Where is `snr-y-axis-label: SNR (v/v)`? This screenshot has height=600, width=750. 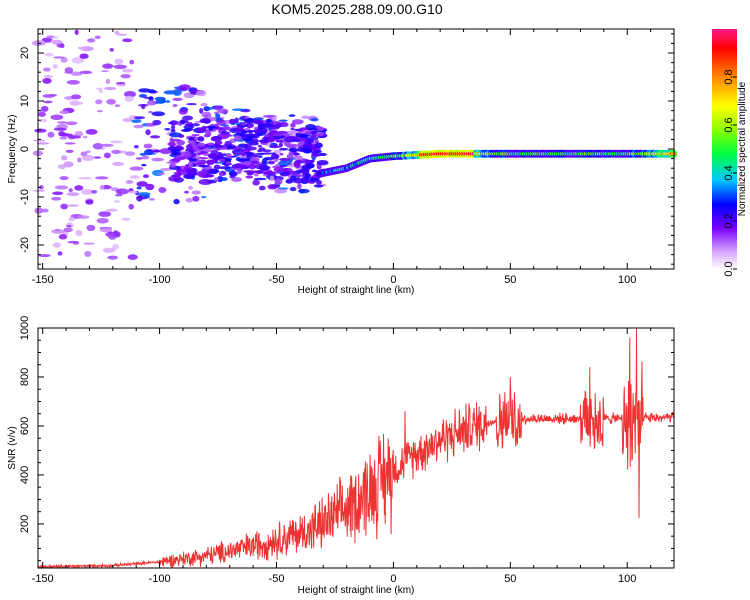
snr-y-axis-label: SNR (v/v) is located at coordinates (12, 447).